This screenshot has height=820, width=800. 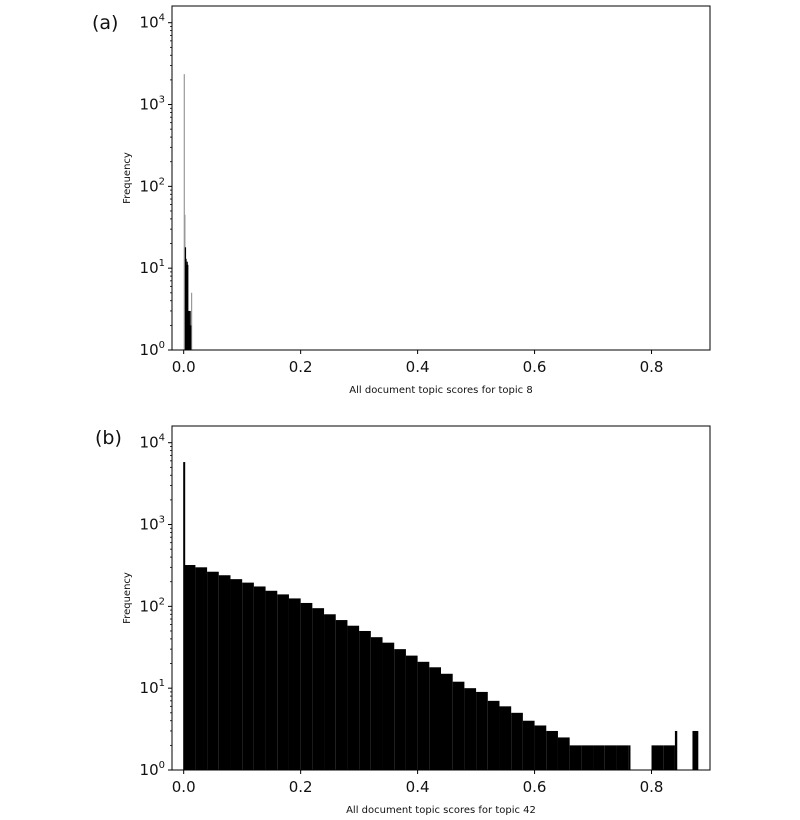 What do you see at coordinates (652, 787) in the screenshot?
I see `panel-b-x-tick-label: 0.8` at bounding box center [652, 787].